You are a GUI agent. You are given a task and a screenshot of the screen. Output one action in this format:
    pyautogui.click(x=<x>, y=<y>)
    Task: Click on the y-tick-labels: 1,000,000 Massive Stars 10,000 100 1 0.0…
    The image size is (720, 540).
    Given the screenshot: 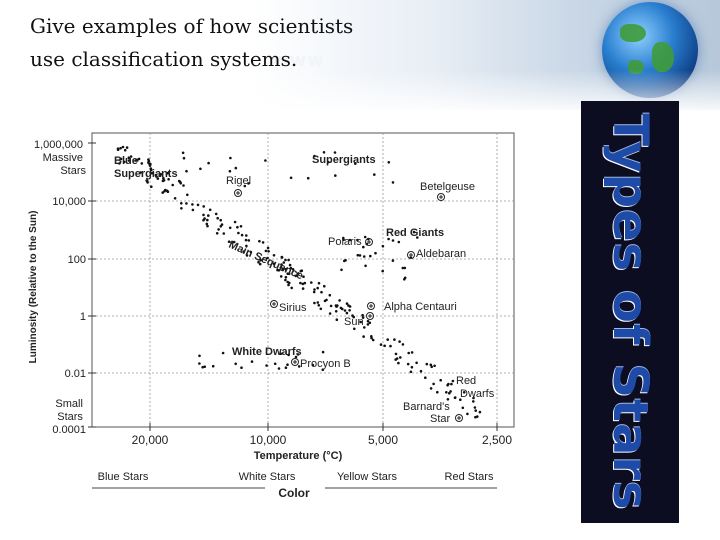 What is the action you would take?
    pyautogui.click(x=60, y=287)
    